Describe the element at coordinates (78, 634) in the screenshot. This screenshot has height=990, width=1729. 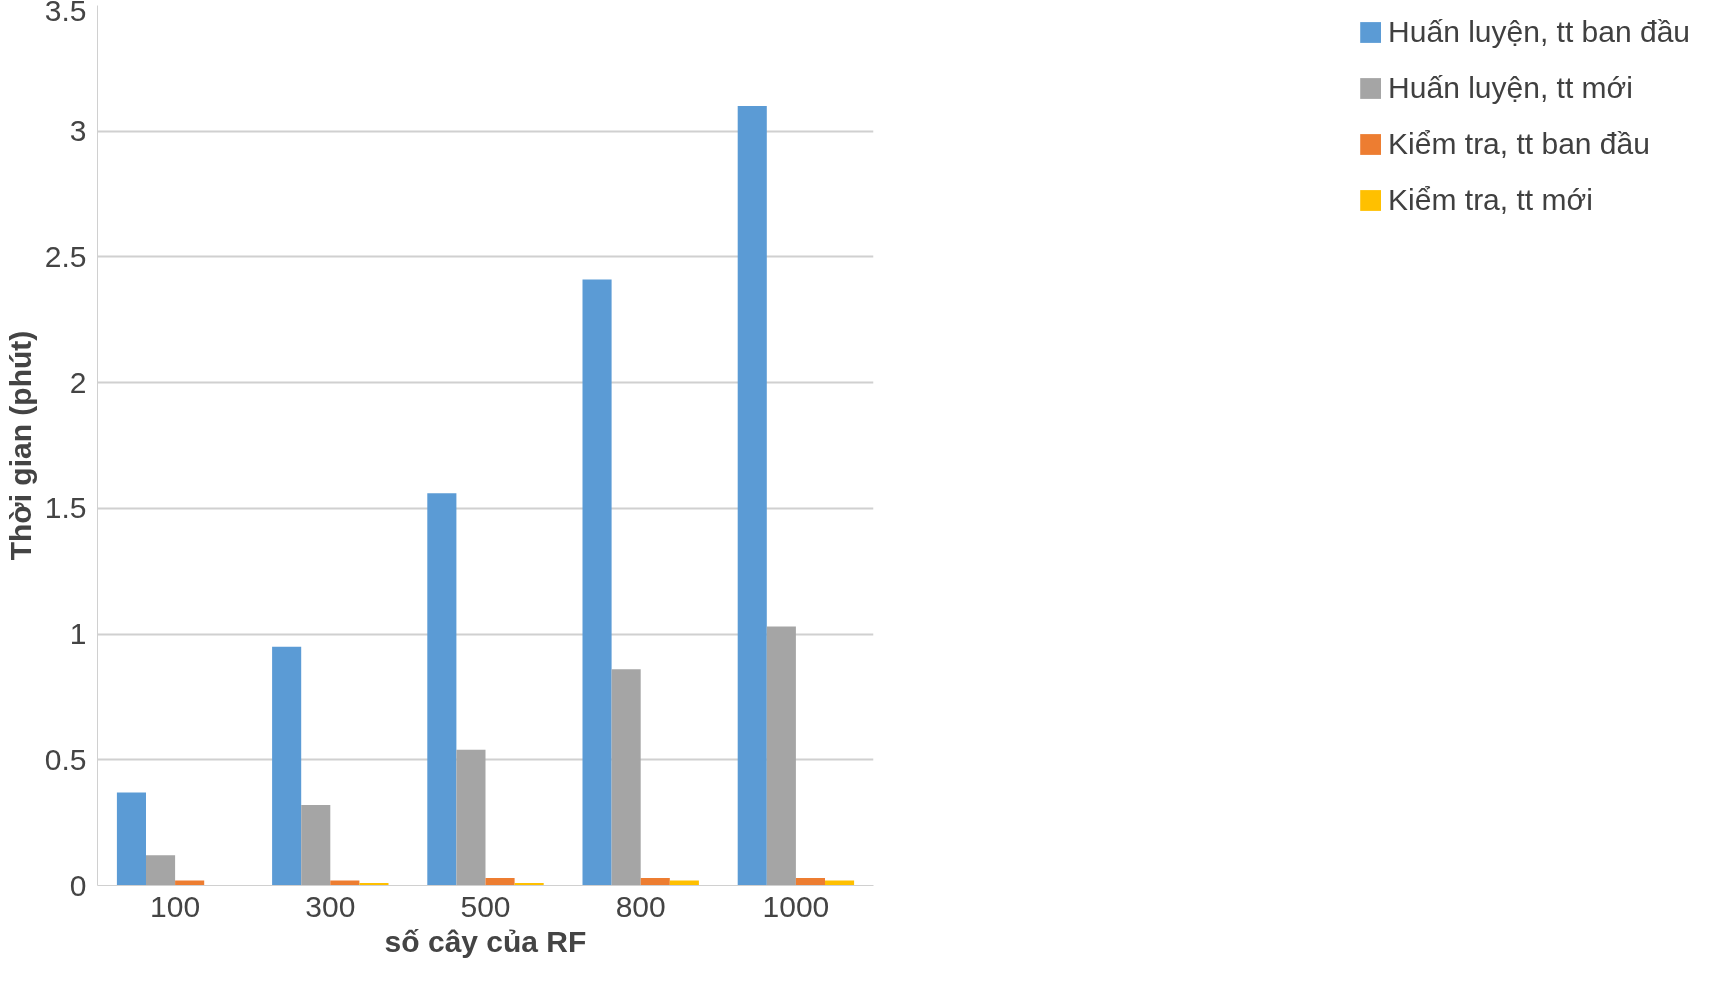
I see `y-tick-label: 1` at that location.